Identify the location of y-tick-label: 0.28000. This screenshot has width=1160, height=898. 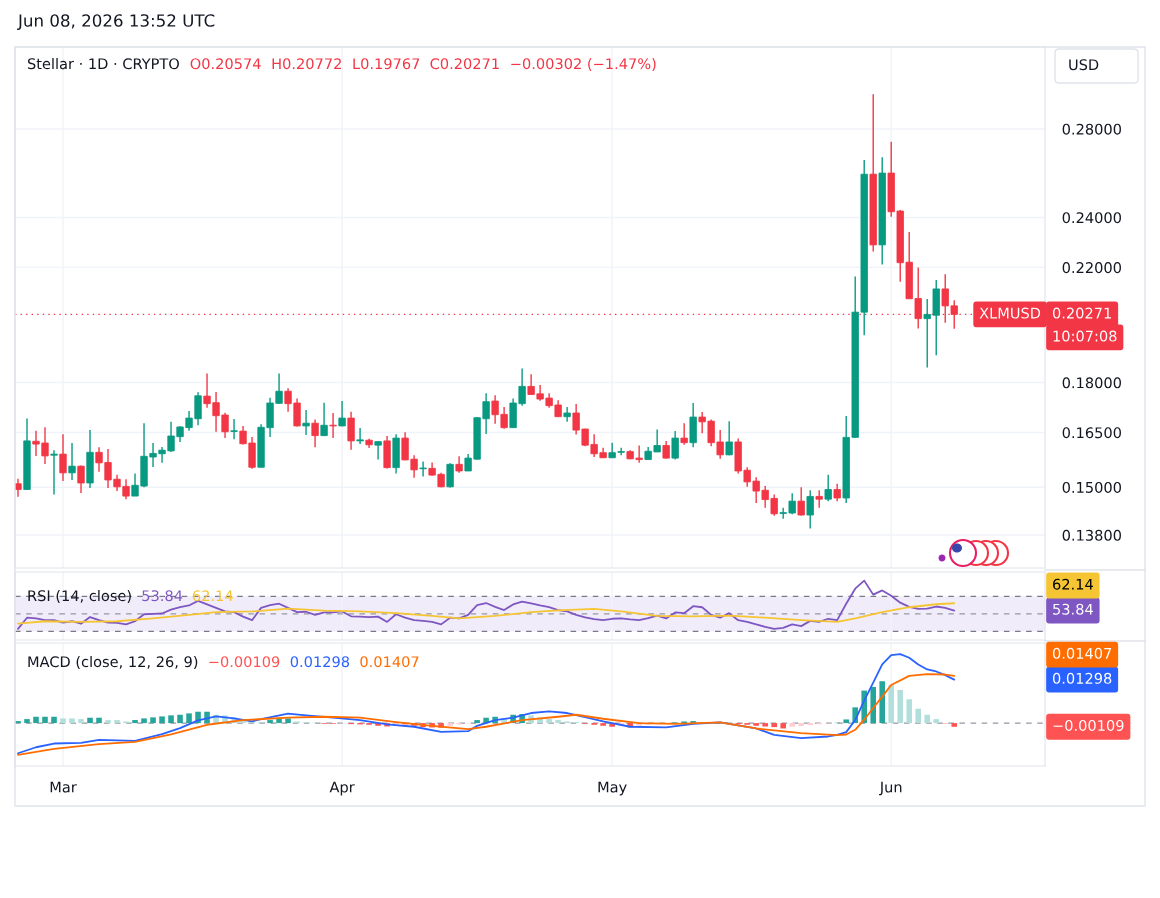
(1091, 129).